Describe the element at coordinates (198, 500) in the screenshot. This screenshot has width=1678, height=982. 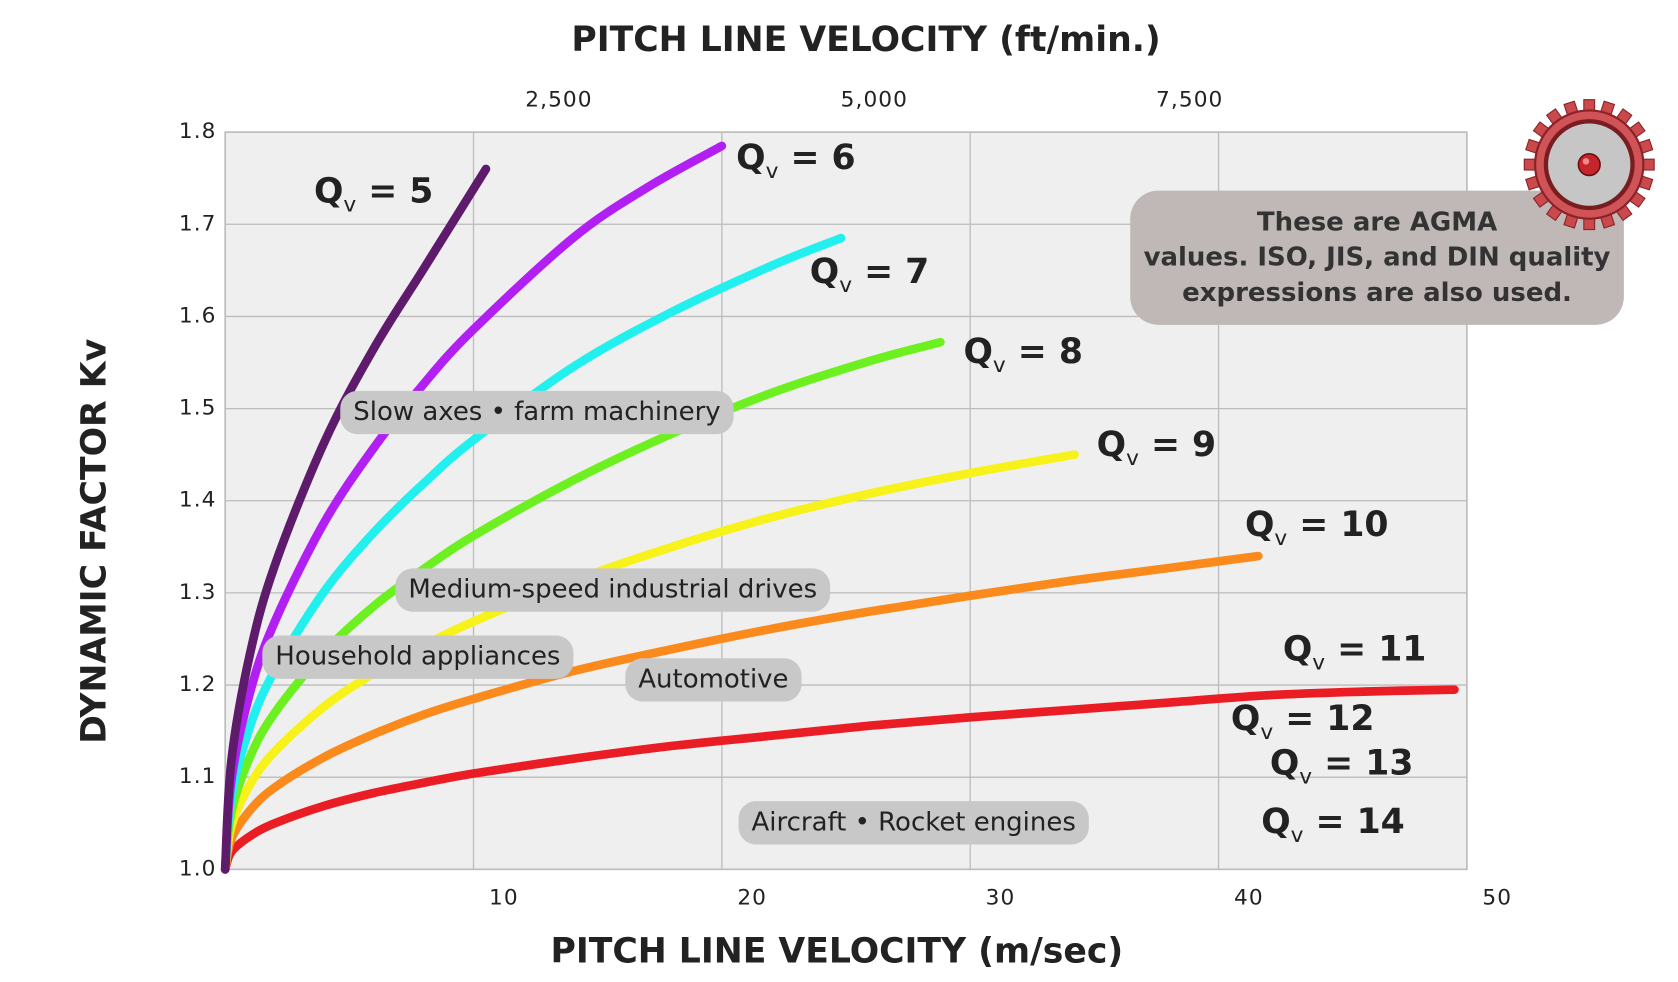
I see `y-tick-label: 1.4` at that location.